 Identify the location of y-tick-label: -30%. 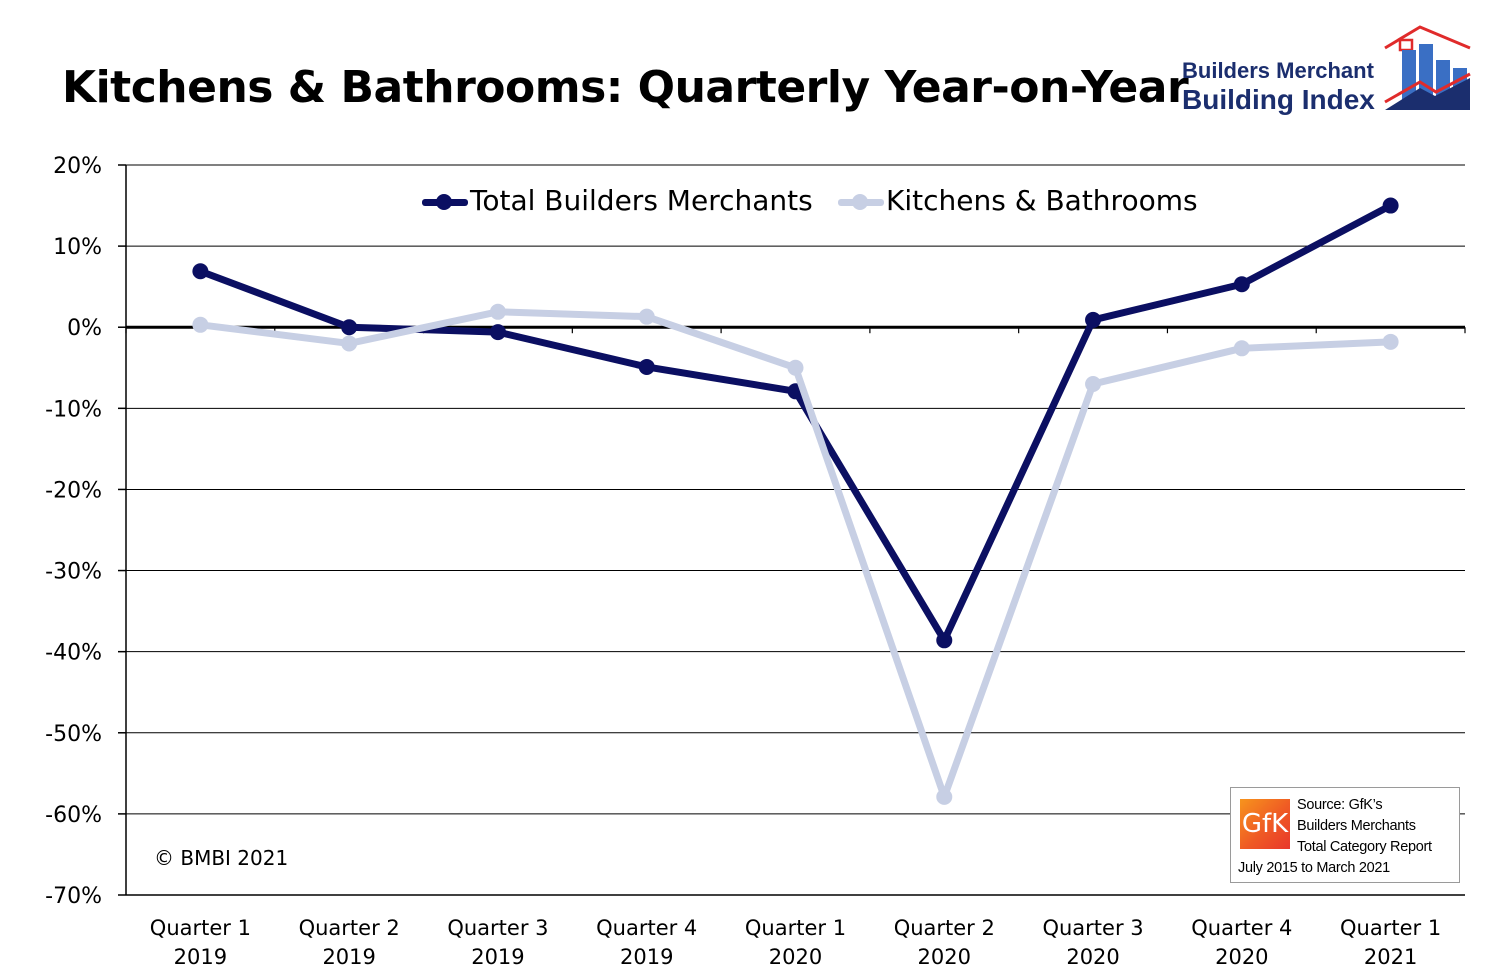
(73, 572).